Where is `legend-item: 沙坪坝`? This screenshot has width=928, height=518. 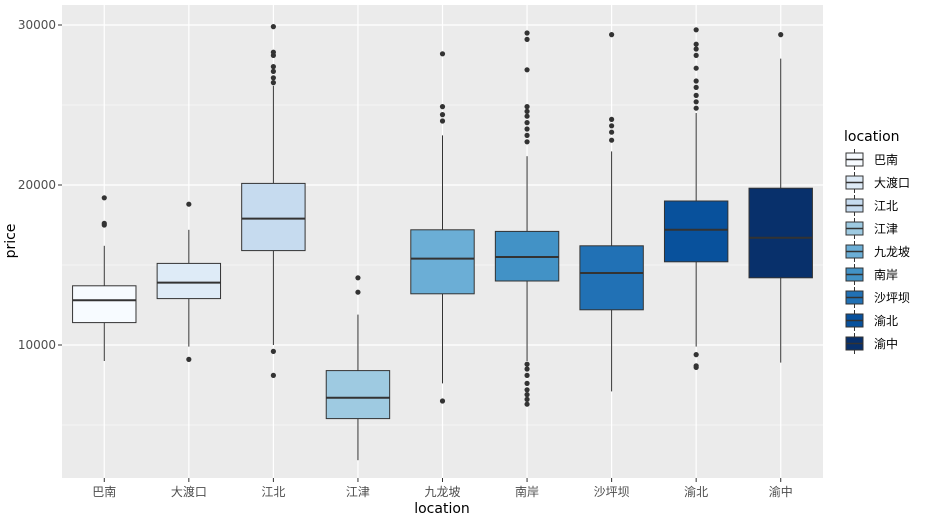
legend-item: 沙坪坝 is located at coordinates (877, 297).